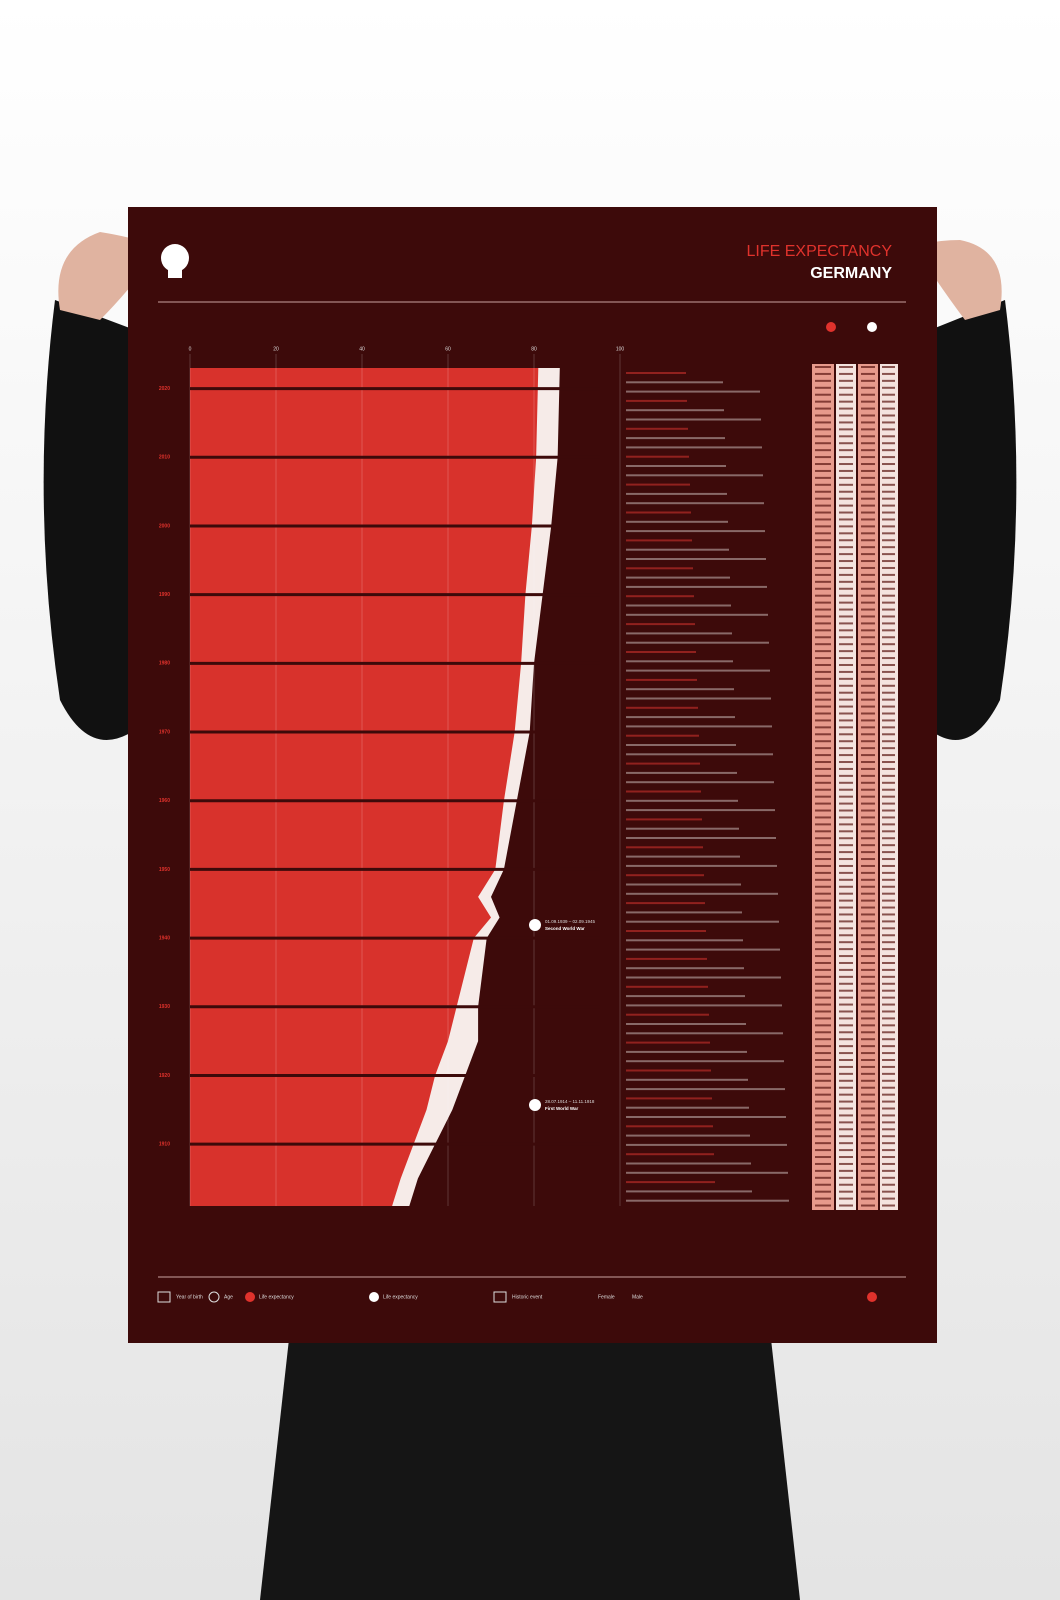 The height and width of the screenshot is (1600, 1060). What do you see at coordinates (189, 1297) in the screenshot?
I see `key-label: Year of birth` at bounding box center [189, 1297].